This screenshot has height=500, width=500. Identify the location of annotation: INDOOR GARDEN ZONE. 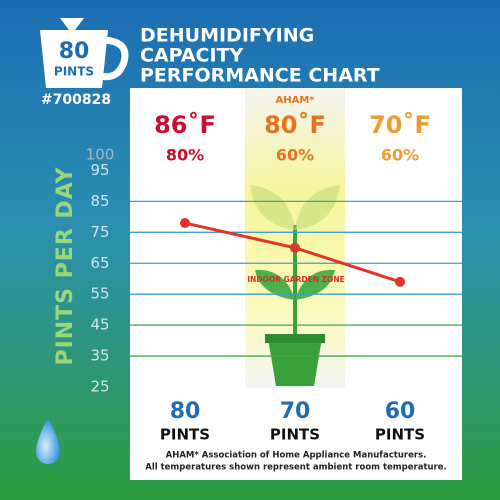
(296, 279).